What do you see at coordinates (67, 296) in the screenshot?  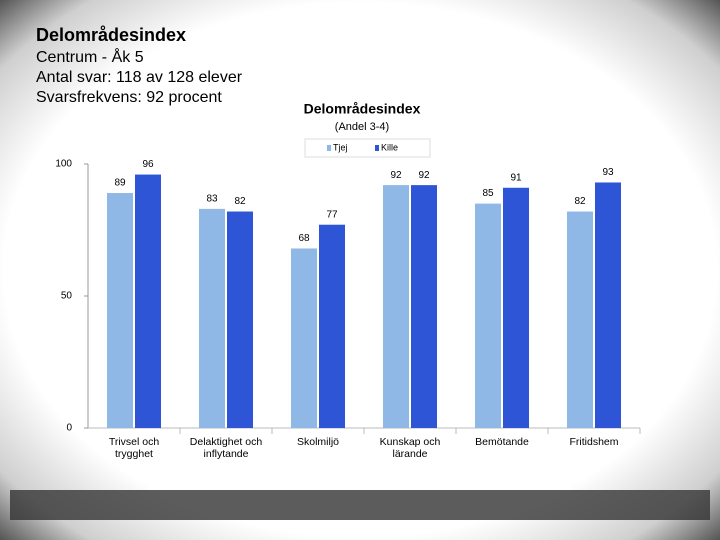 I see `y-tick-label: 50` at bounding box center [67, 296].